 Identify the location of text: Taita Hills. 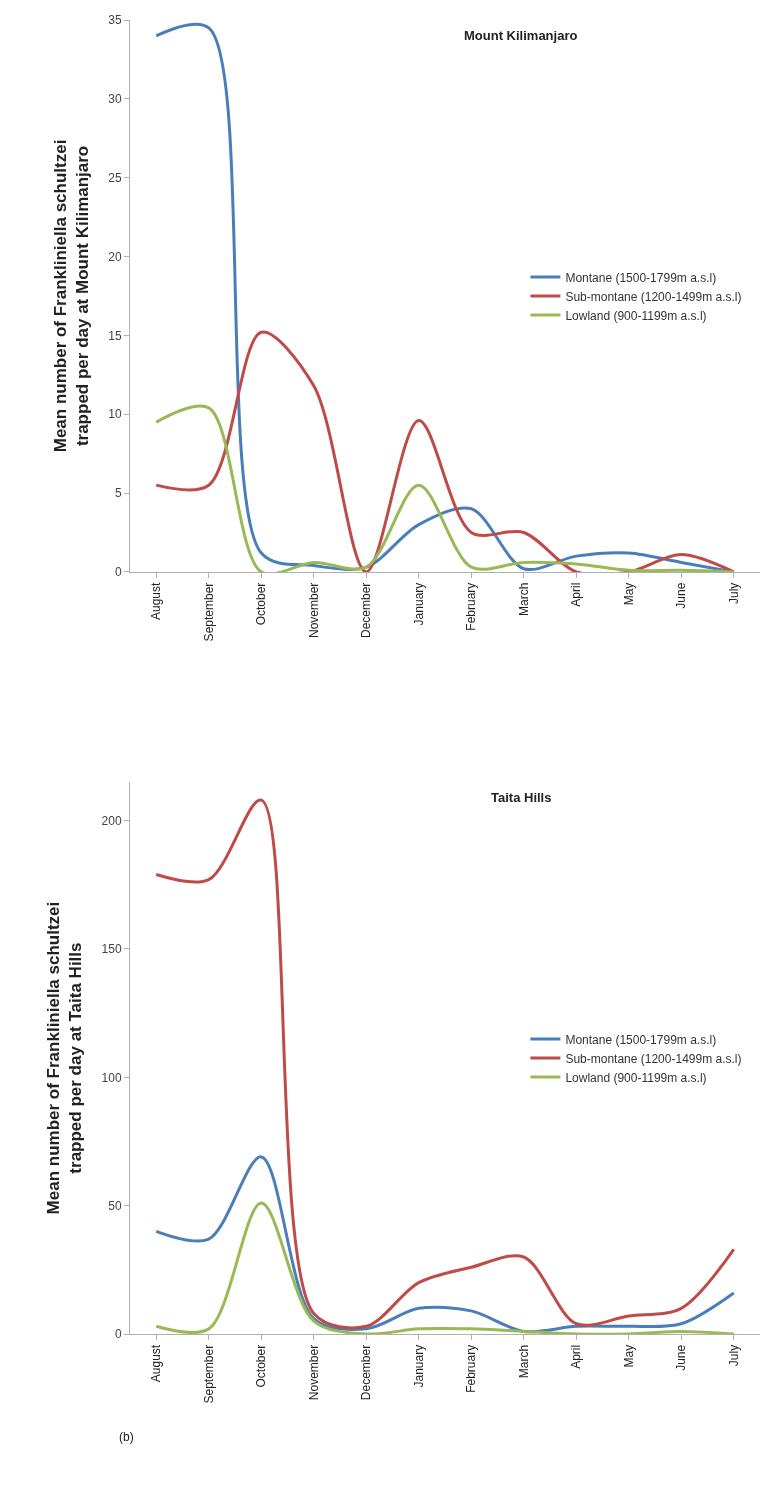
(521, 797).